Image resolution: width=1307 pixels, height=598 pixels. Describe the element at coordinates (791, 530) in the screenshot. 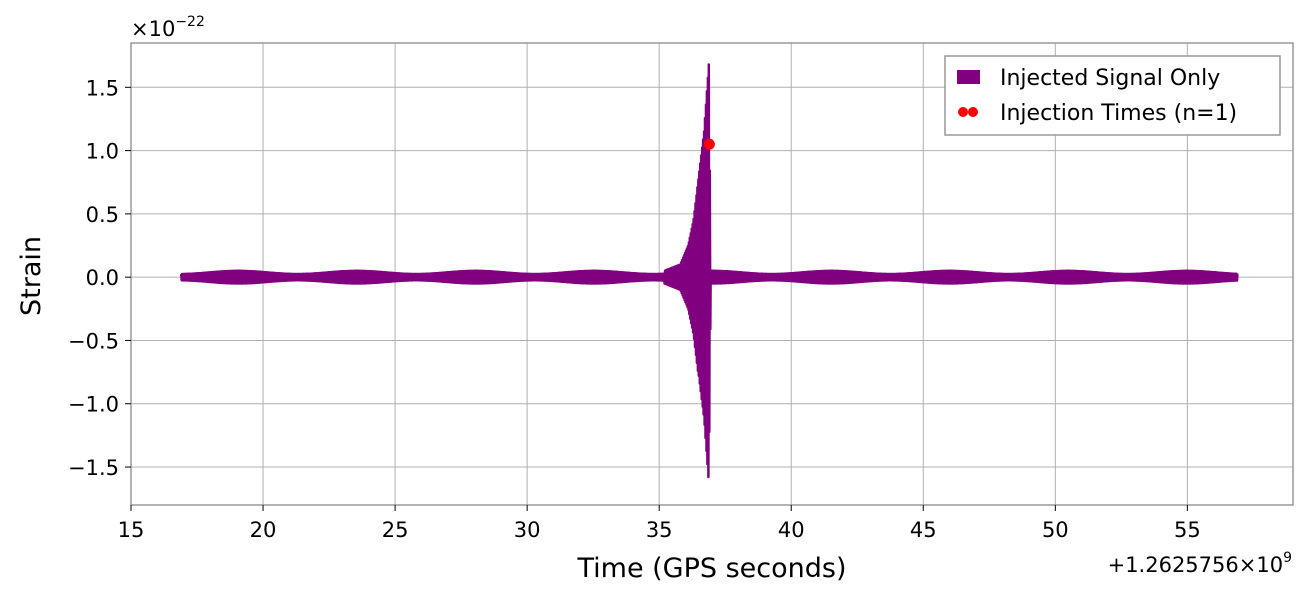

I see `x-tick-label: 40` at that location.